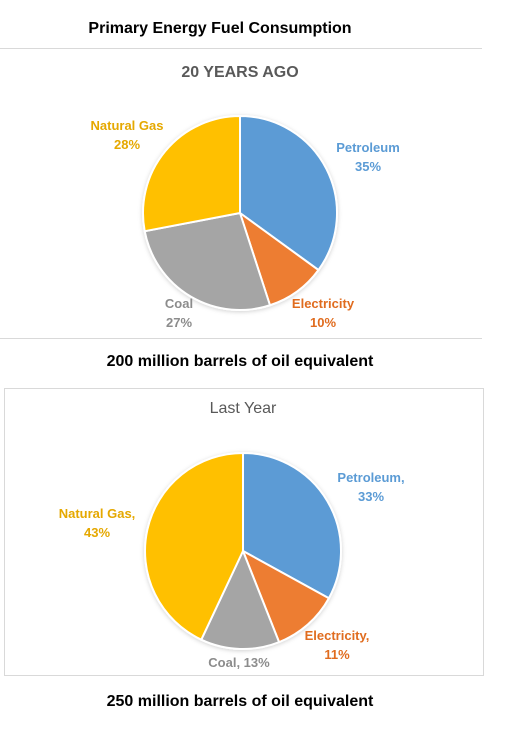  What do you see at coordinates (243, 408) in the screenshot?
I see `chart-title-last-year: Last Year` at bounding box center [243, 408].